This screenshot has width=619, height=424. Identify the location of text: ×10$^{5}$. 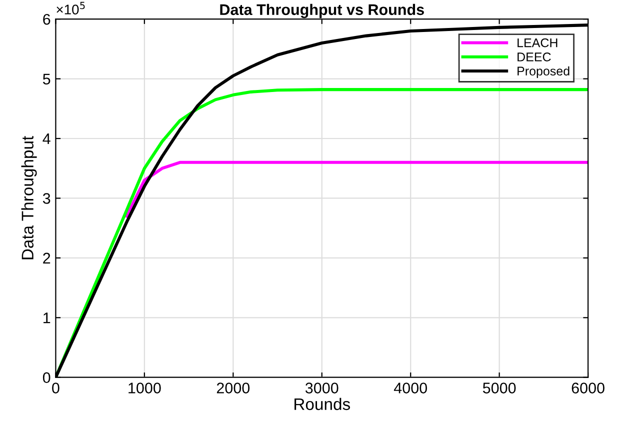
(70, 8).